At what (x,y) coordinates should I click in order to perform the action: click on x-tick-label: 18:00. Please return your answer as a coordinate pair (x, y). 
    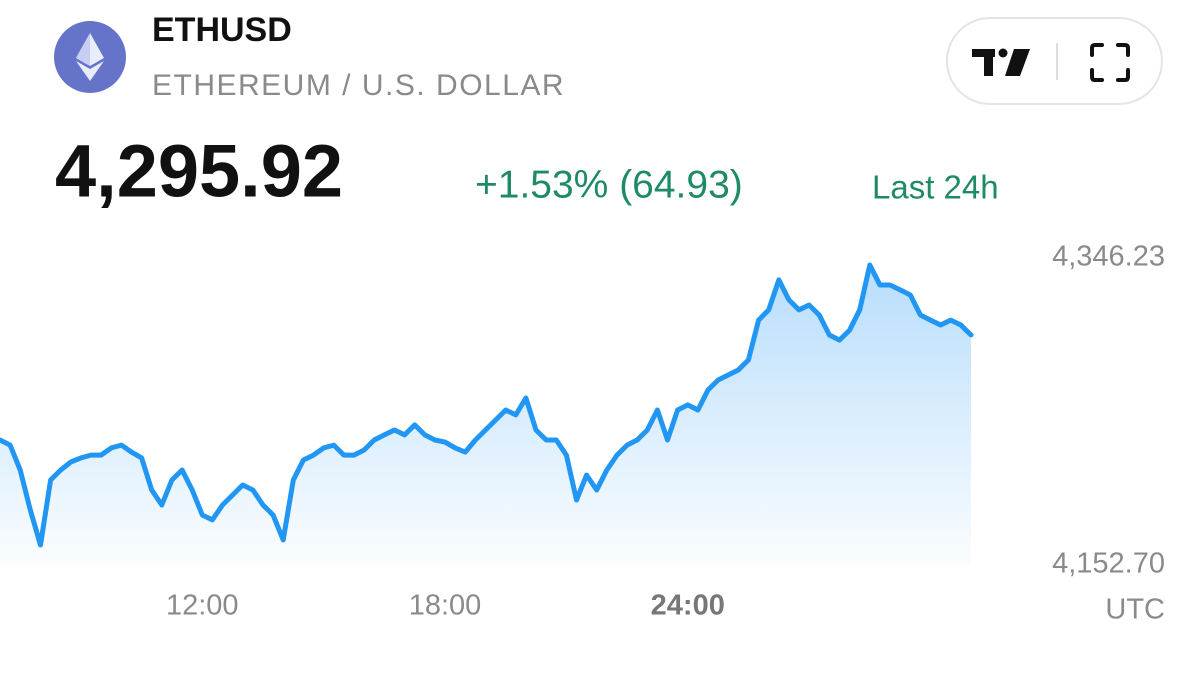
    Looking at the image, I should click on (445, 606).